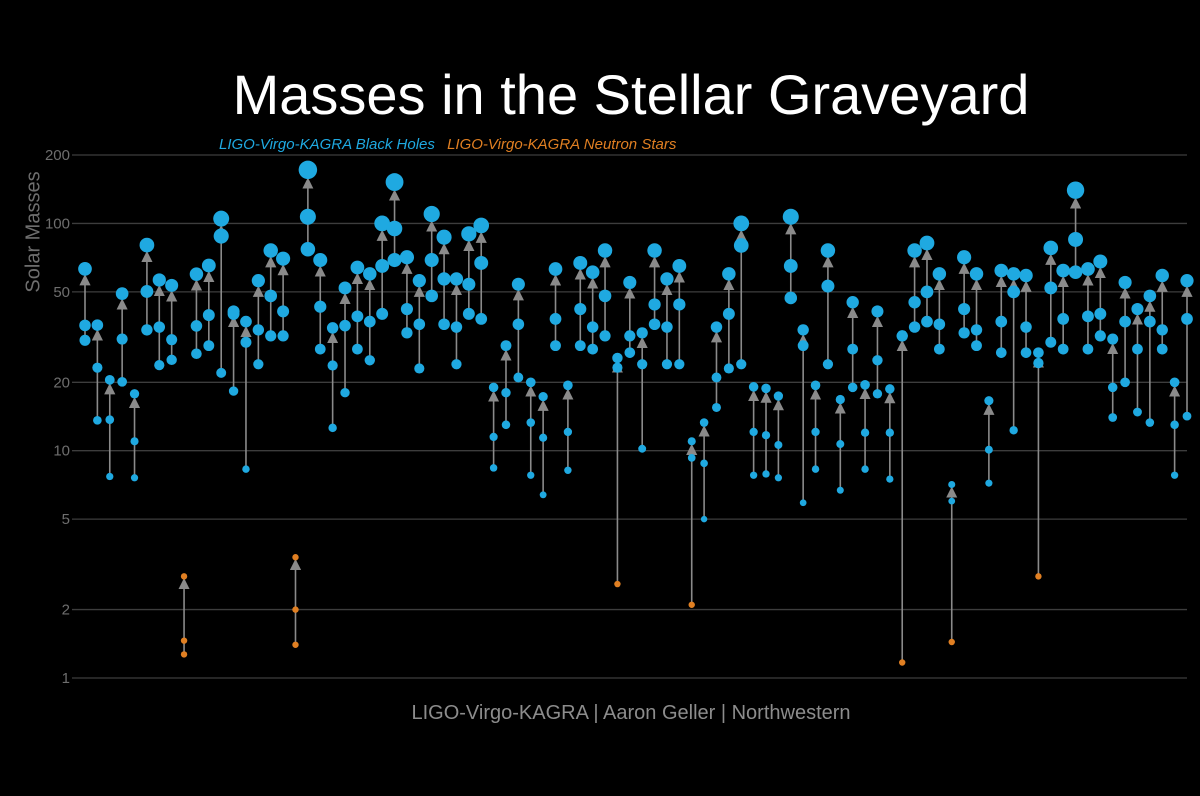 The image size is (1200, 796). I want to click on y-tick-label: 100, so click(57, 223).